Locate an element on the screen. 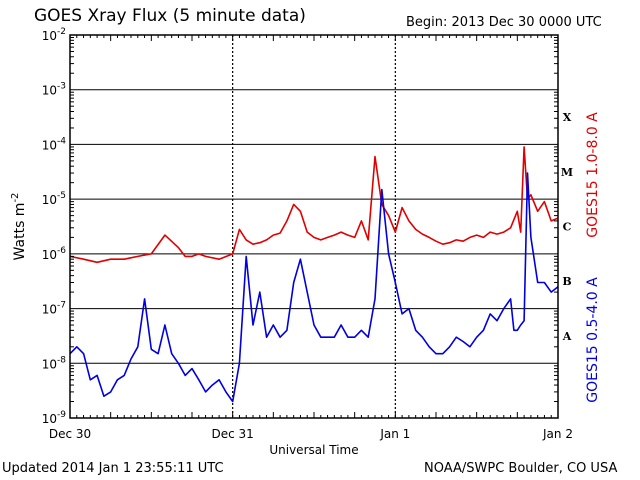 The width and height of the screenshot is (640, 480). y-tick-label: 10⁻⁸ is located at coordinates (54, 363).